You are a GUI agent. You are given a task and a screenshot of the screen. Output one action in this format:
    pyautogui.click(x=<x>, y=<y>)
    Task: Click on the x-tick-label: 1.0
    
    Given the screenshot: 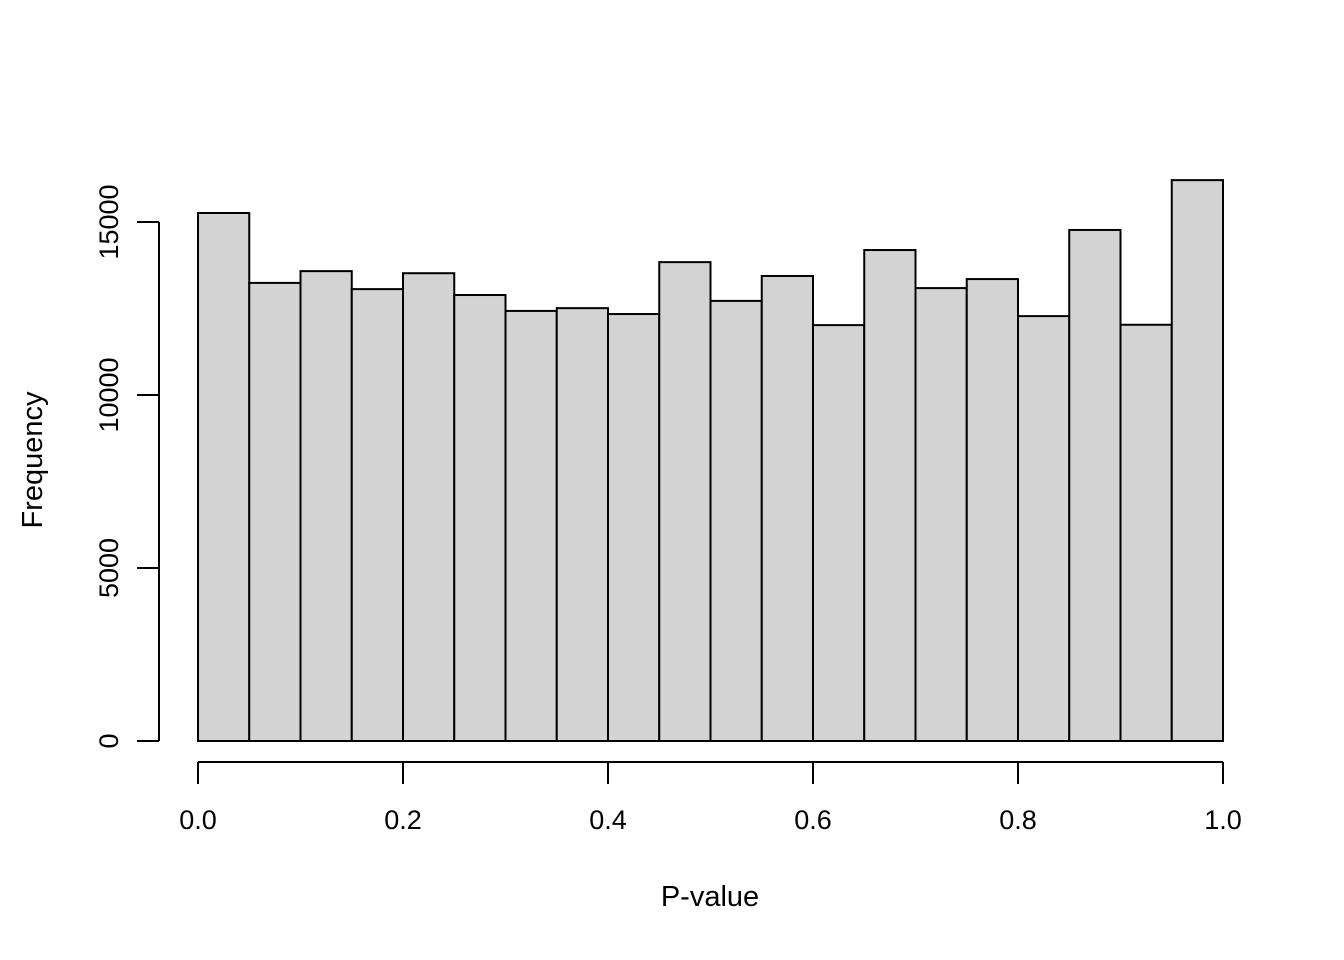 What is the action you would take?
    pyautogui.click(x=1223, y=820)
    